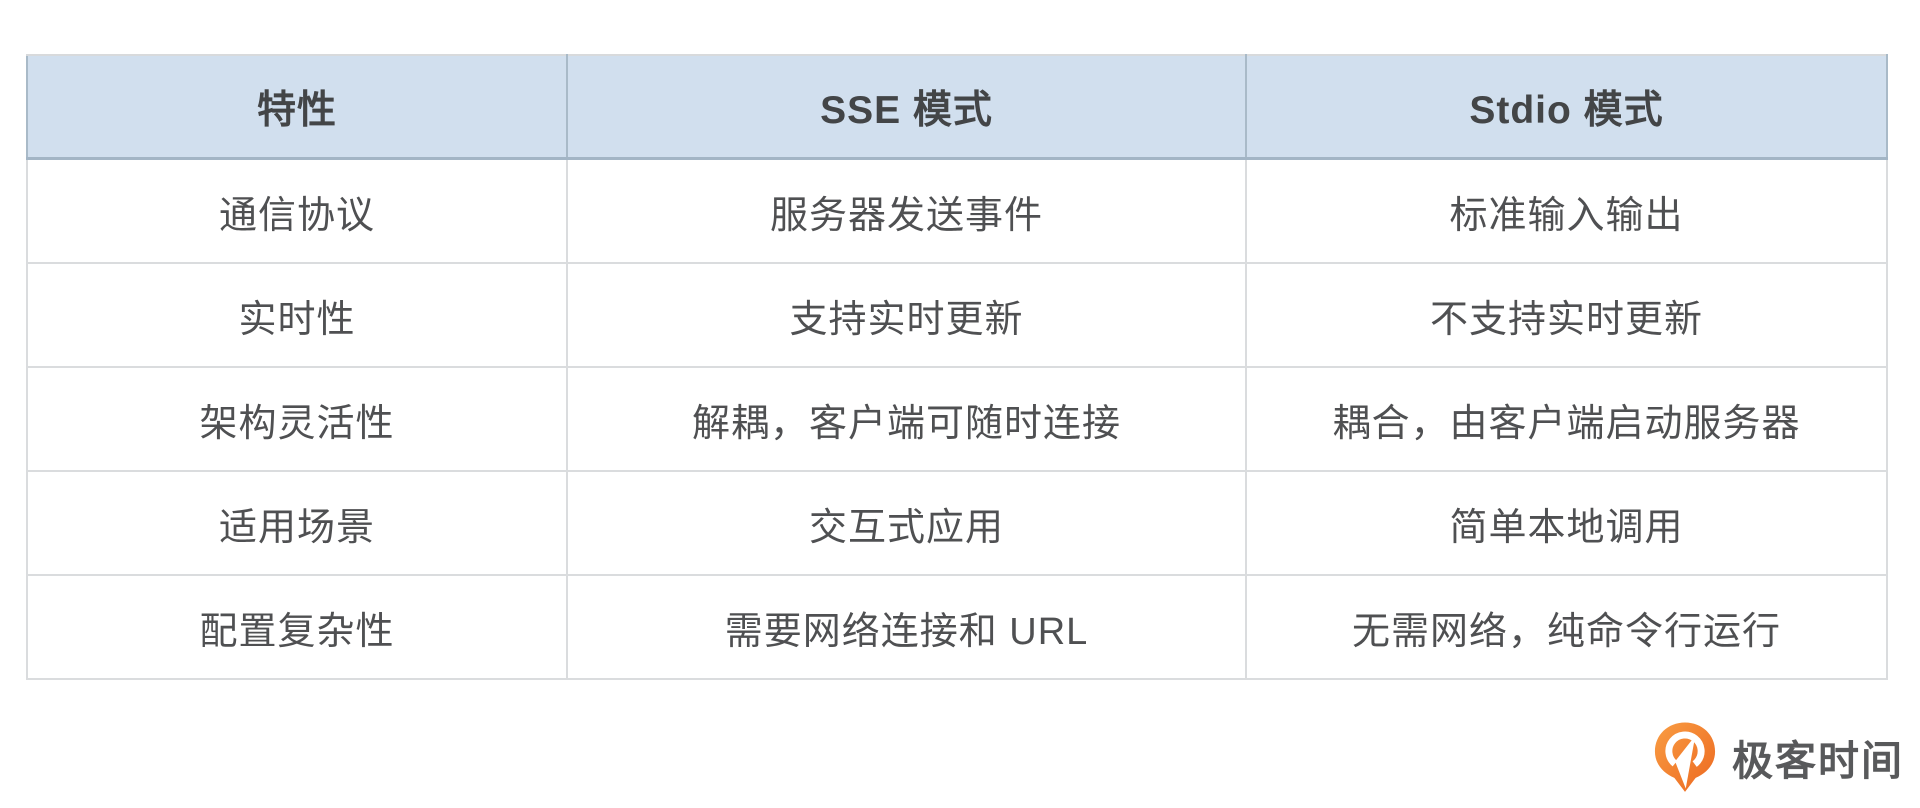  I want to click on brand-logo: 极客时间, so click(1778, 757).